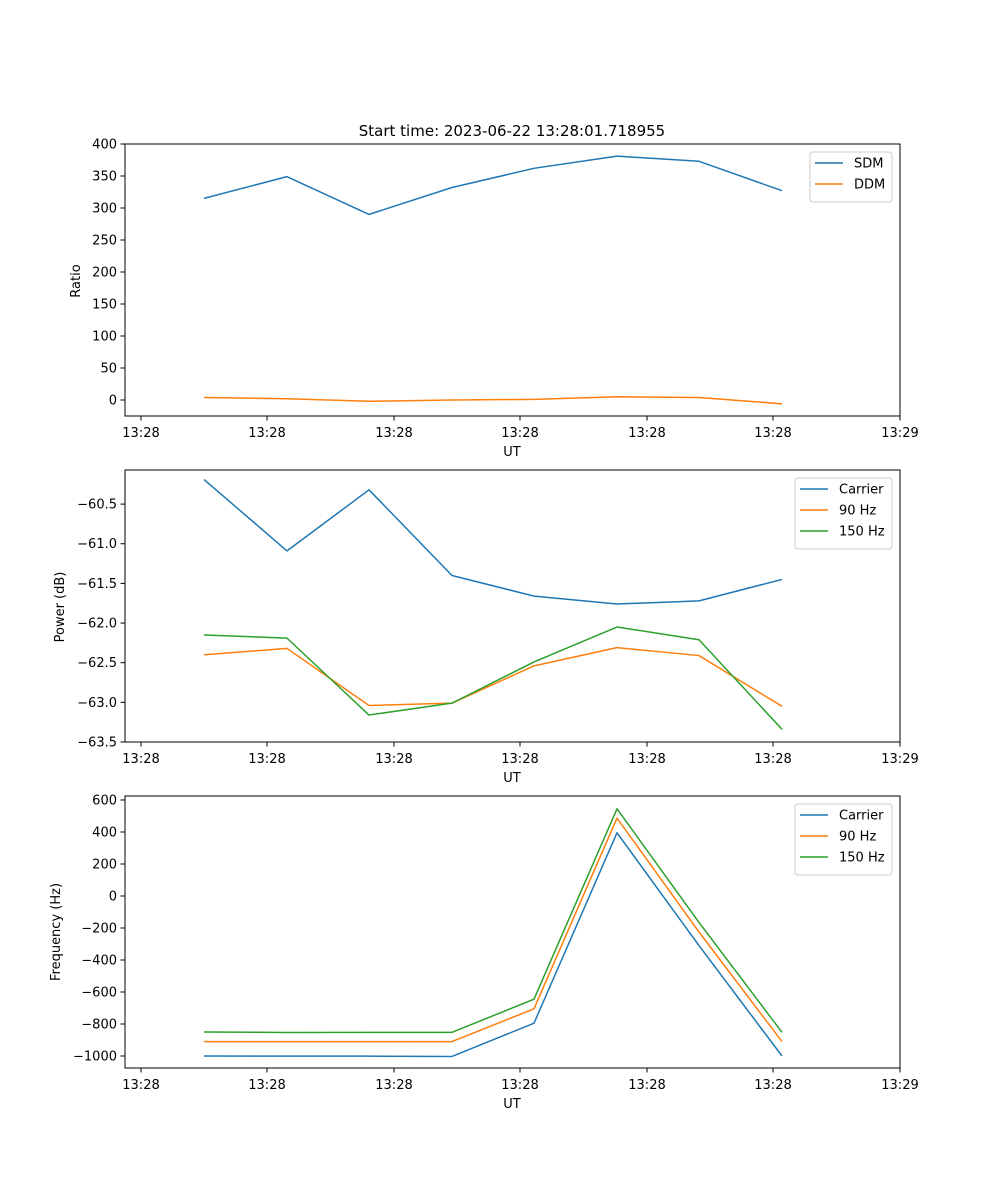 Image resolution: width=1000 pixels, height=1200 pixels. What do you see at coordinates (512, 1104) in the screenshot?
I see `frequency-x-axis-label: UT` at bounding box center [512, 1104].